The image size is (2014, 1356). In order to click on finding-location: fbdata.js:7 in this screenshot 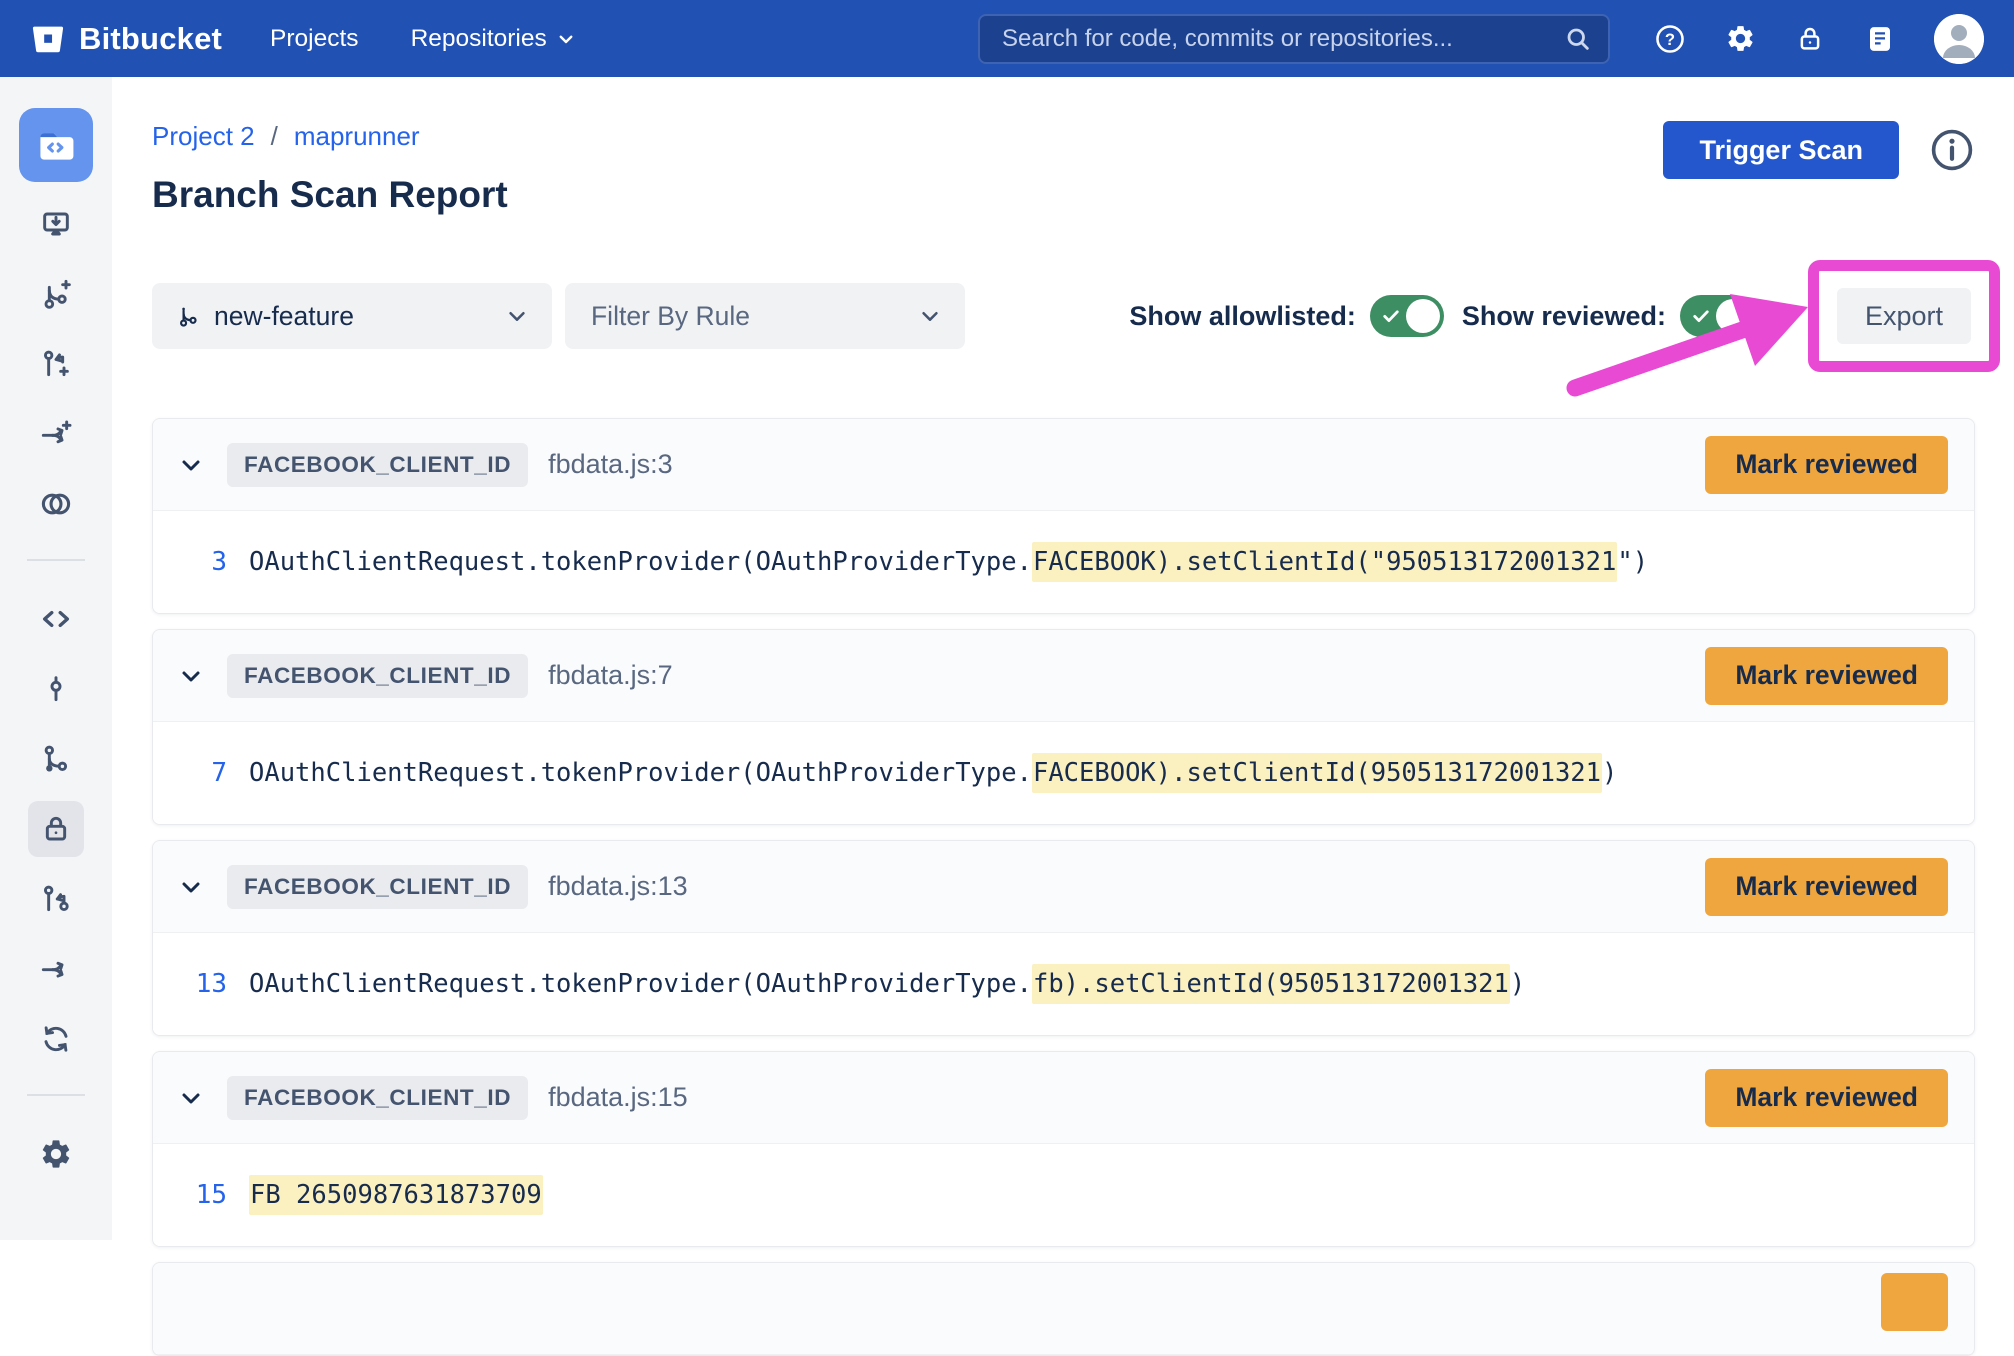, I will do `click(610, 675)`.